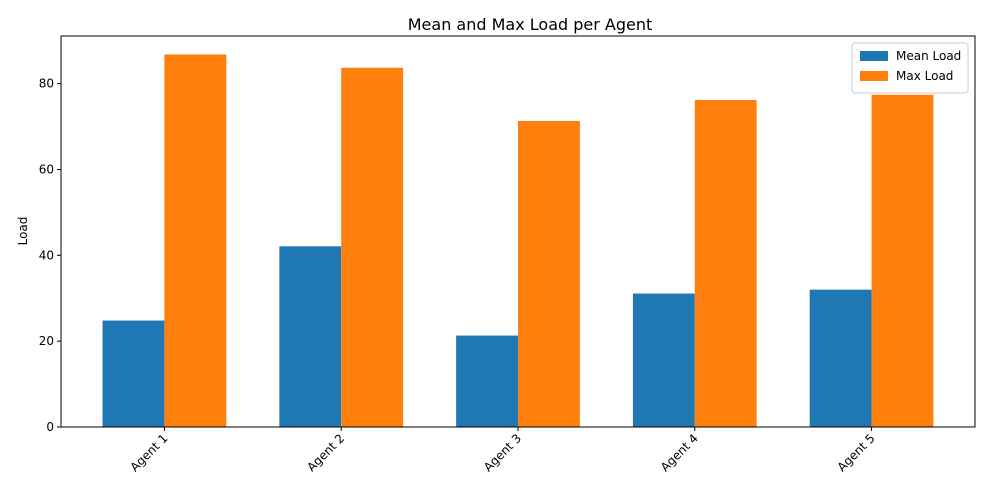 This screenshot has width=1000, height=504. I want to click on y-tick-label: 0, so click(50, 427).